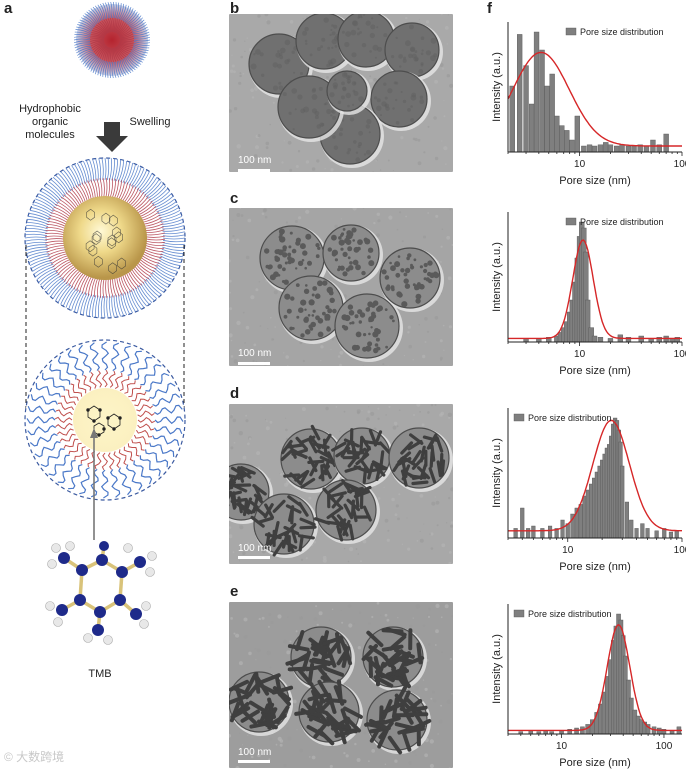  What do you see at coordinates (234, 591) in the screenshot?
I see `panel-label-e: e` at bounding box center [234, 591].